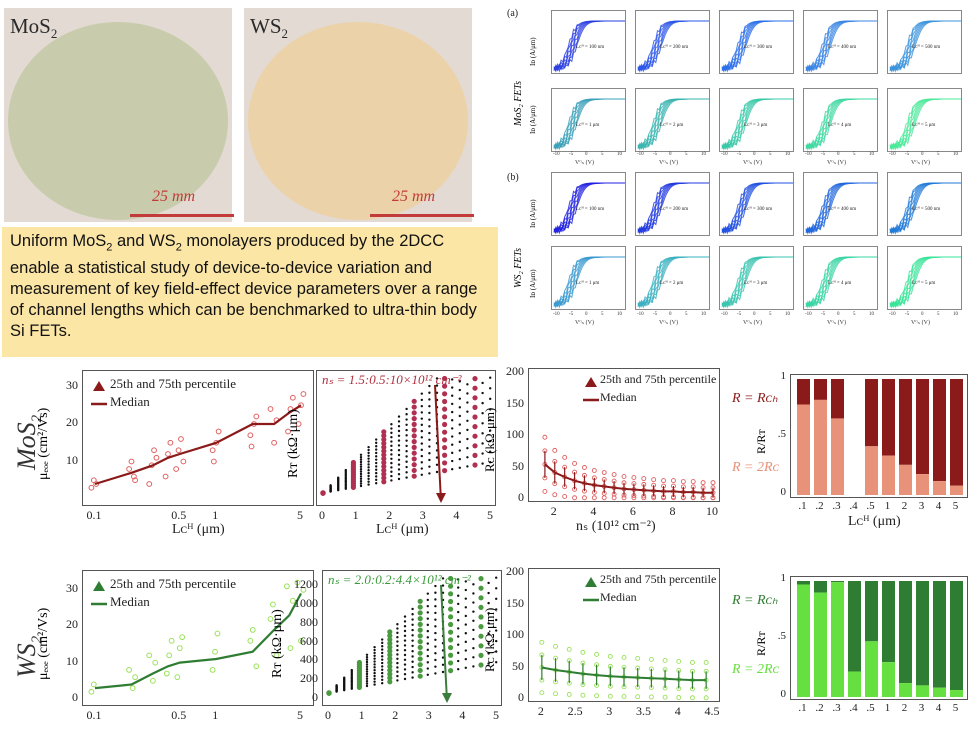 This screenshot has height=729, width=975. What do you see at coordinates (879, 638) in the screenshot?
I see `ws2-ratio-plot` at bounding box center [879, 638].